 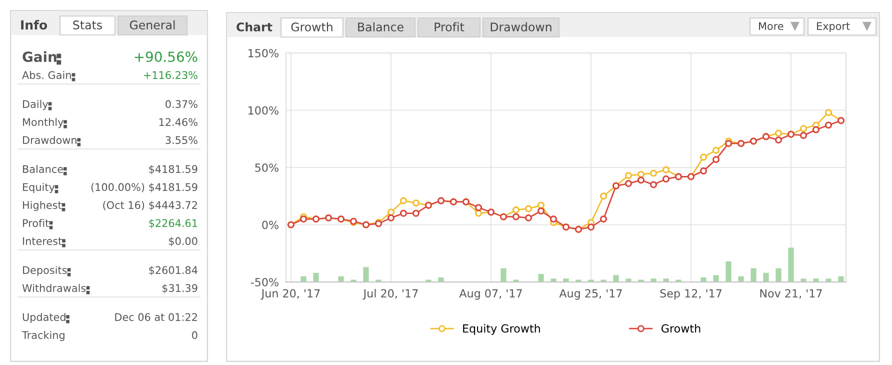 What do you see at coordinates (311, 27) in the screenshot?
I see `text: Growth` at bounding box center [311, 27].